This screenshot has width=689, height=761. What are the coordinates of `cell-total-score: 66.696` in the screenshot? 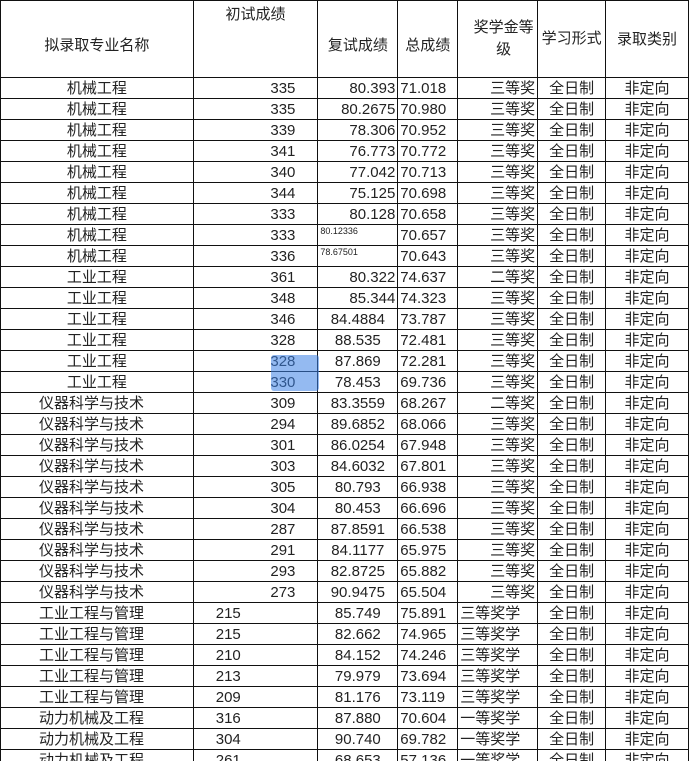 It's located at (428, 508).